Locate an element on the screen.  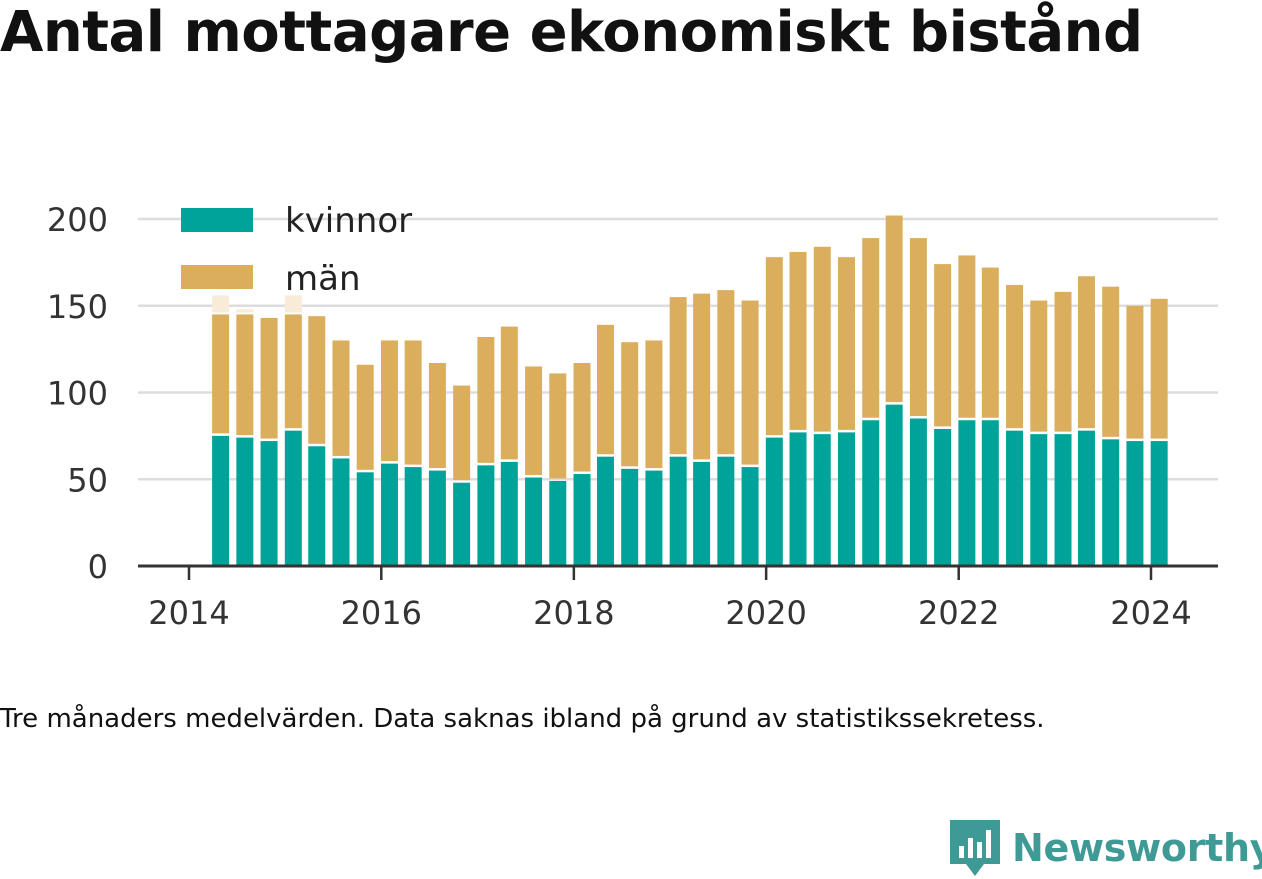
brand-logo: Newsworthy is located at coordinates (1106, 848).